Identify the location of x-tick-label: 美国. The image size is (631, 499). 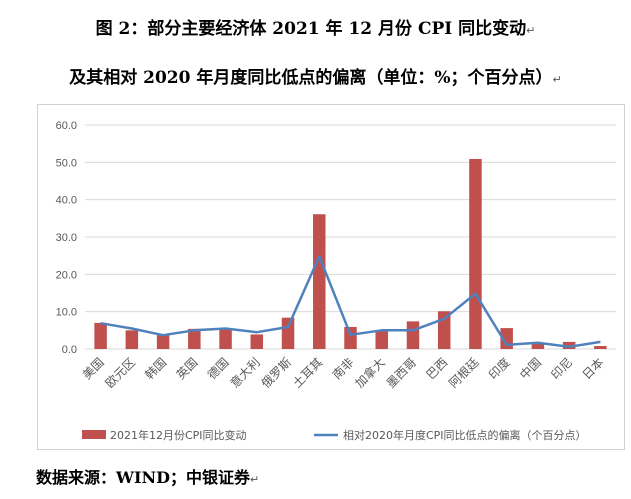
(93, 368).